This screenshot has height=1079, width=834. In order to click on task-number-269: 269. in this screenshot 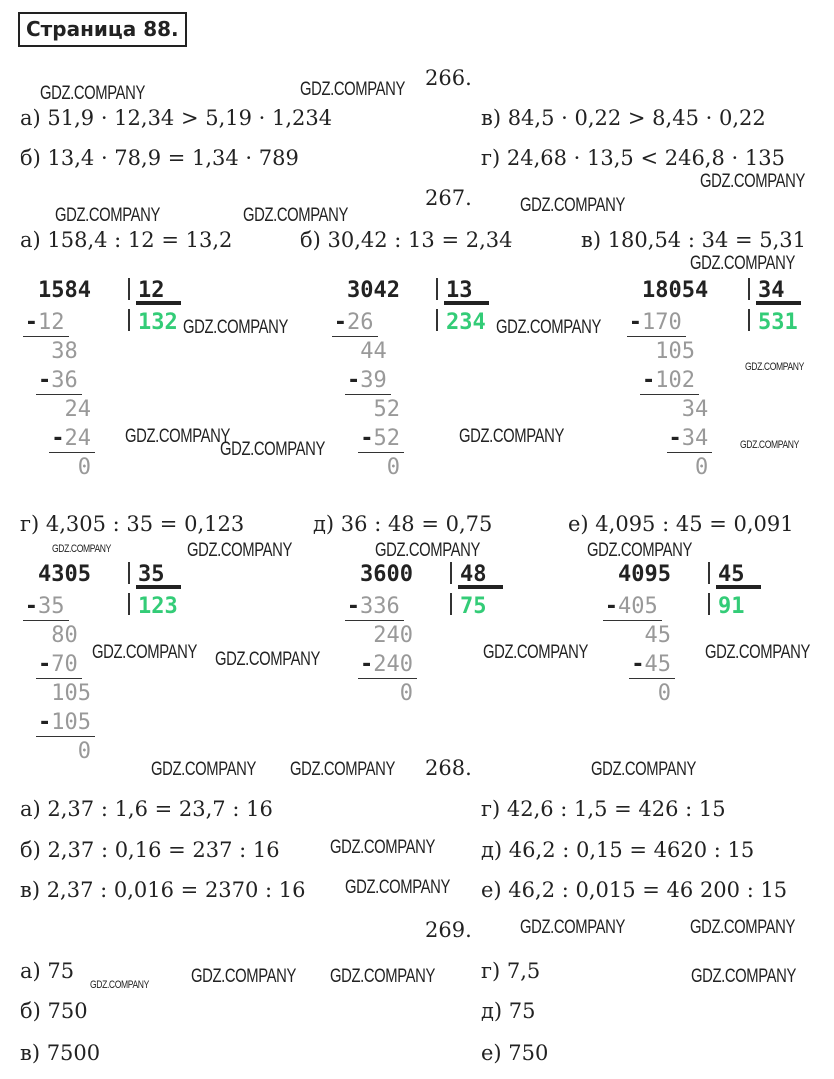, I will do `click(448, 930)`.